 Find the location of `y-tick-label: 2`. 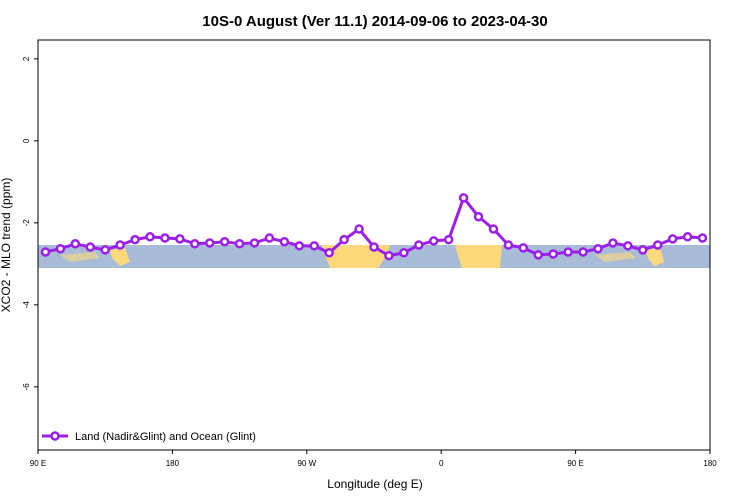

y-tick-label: 2 is located at coordinates (26, 58).